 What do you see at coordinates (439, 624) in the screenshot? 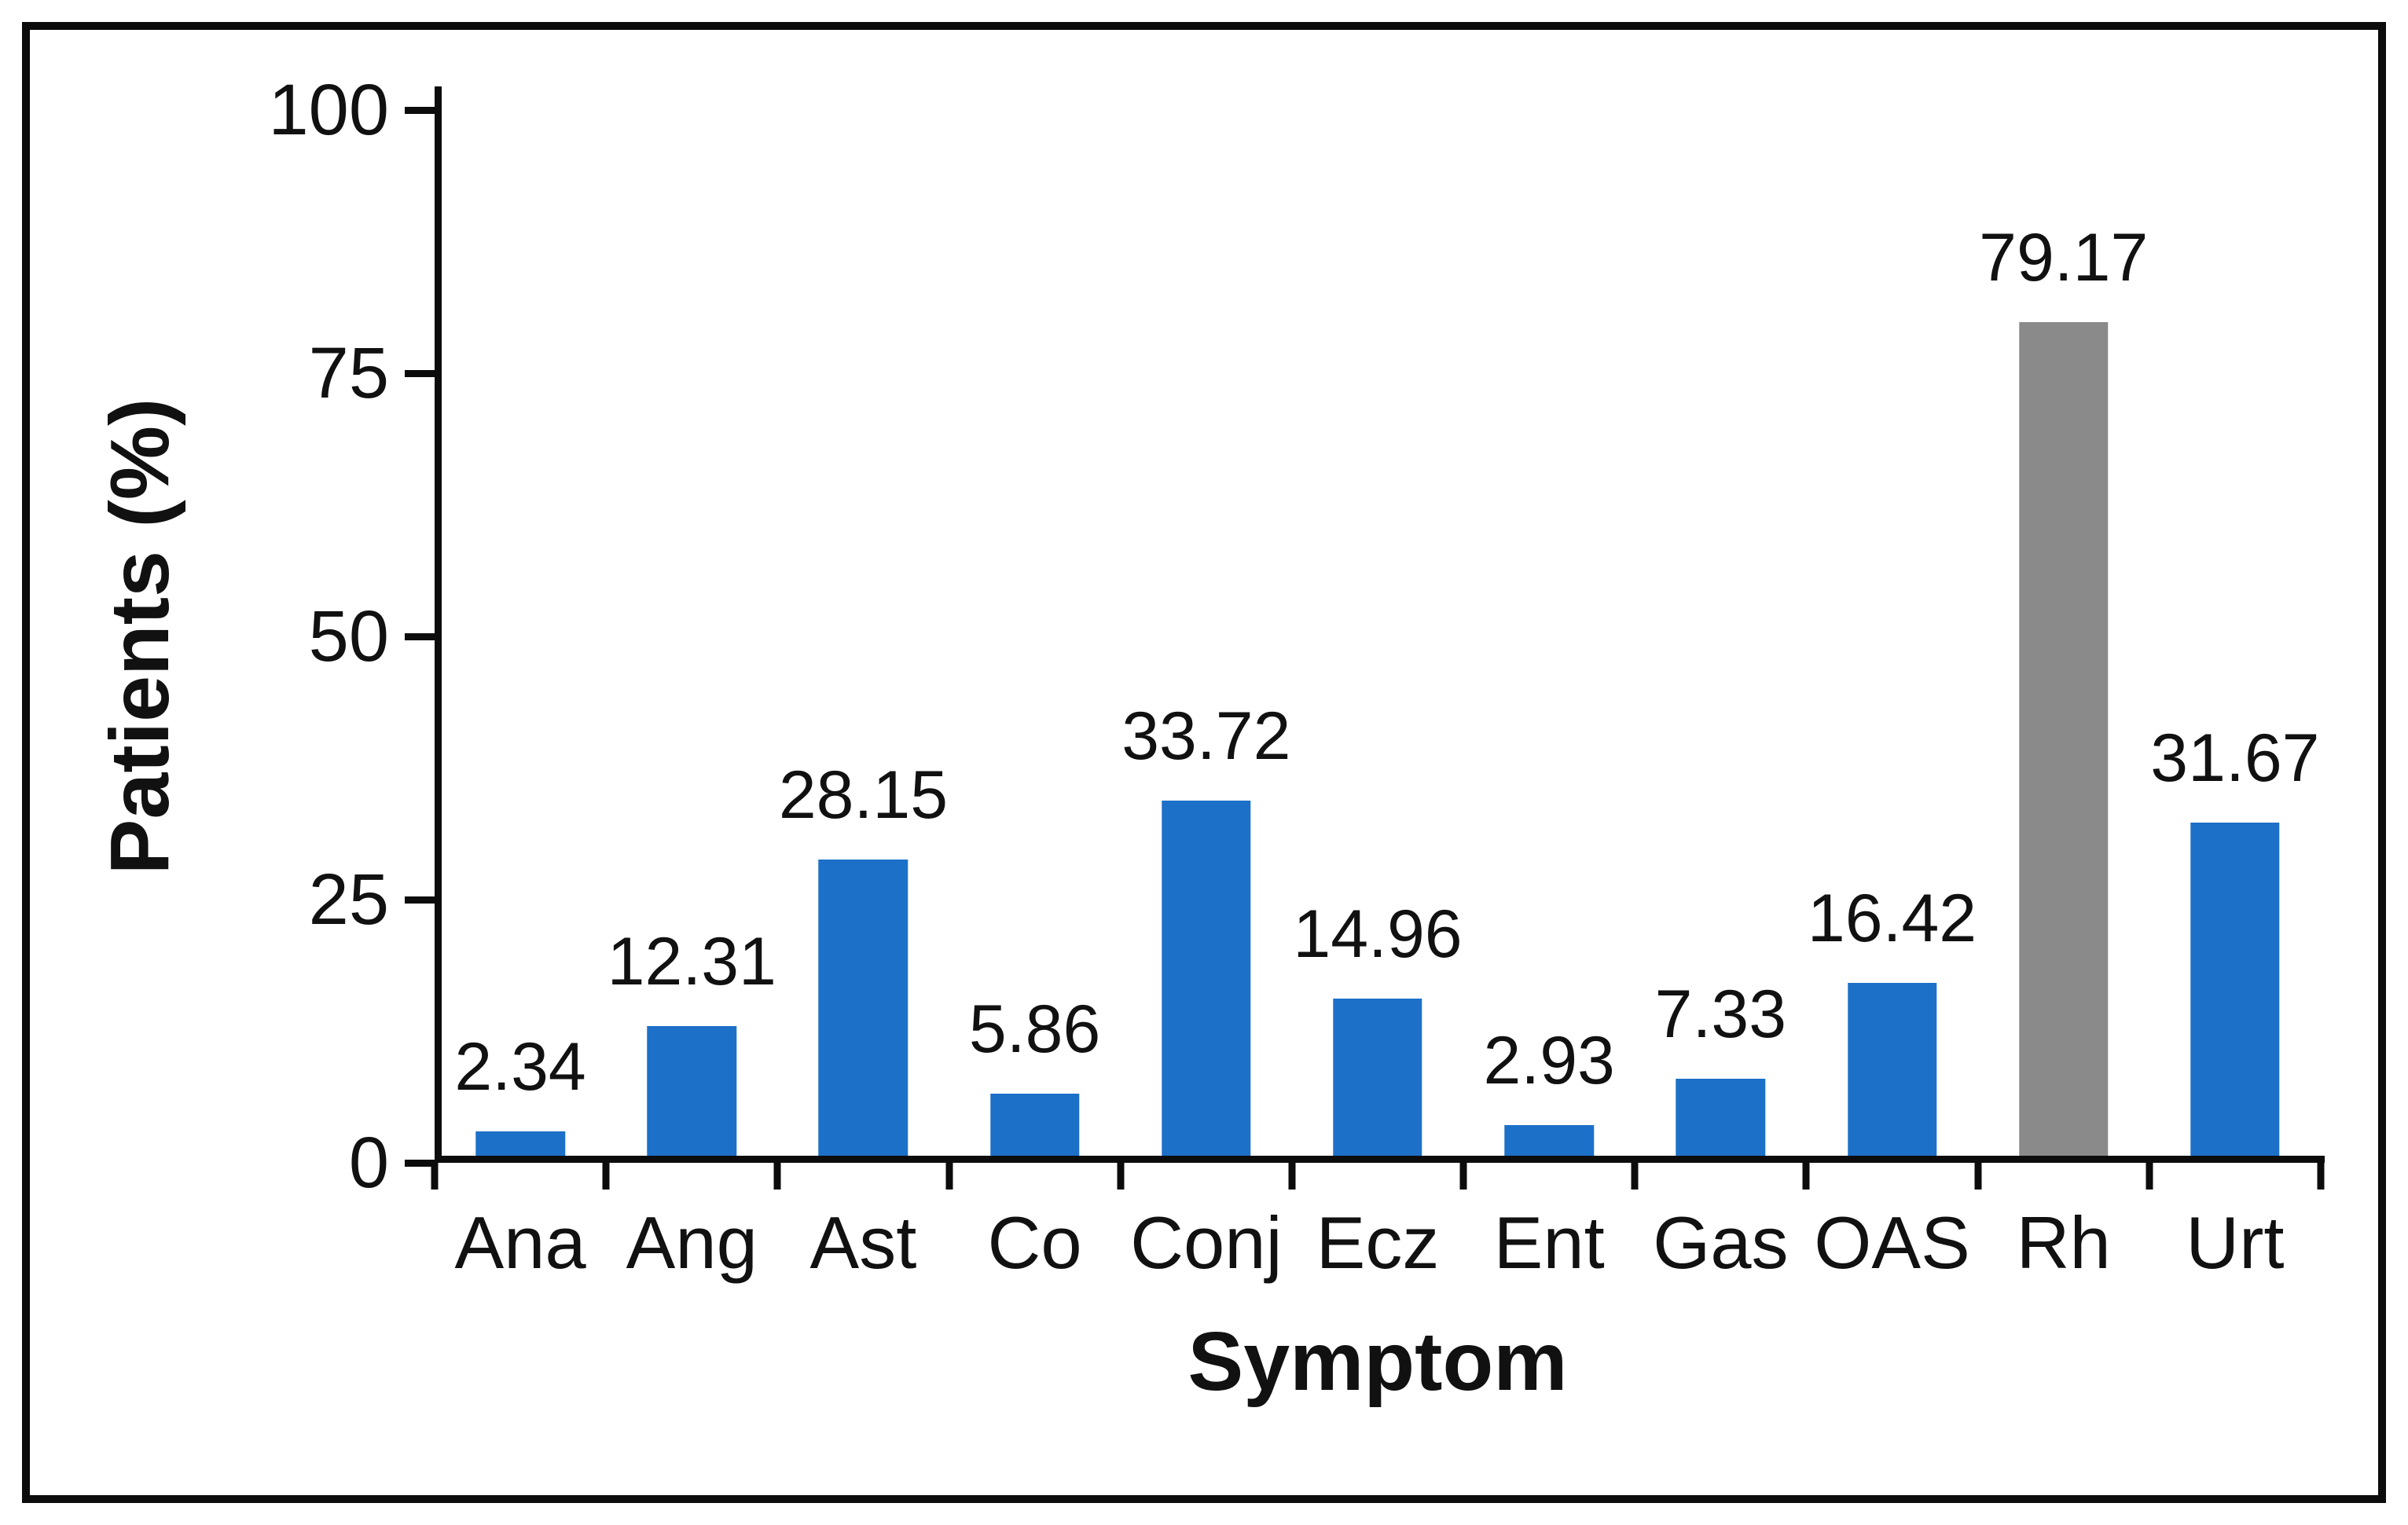
I see `y-axis-line` at bounding box center [439, 624].